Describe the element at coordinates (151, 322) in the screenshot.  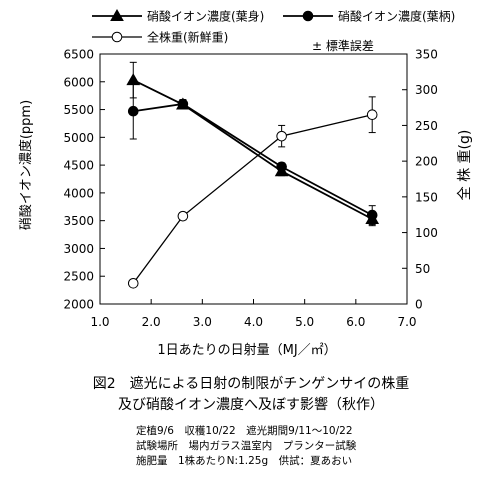
I see `x-tick-label: 2.0` at that location.